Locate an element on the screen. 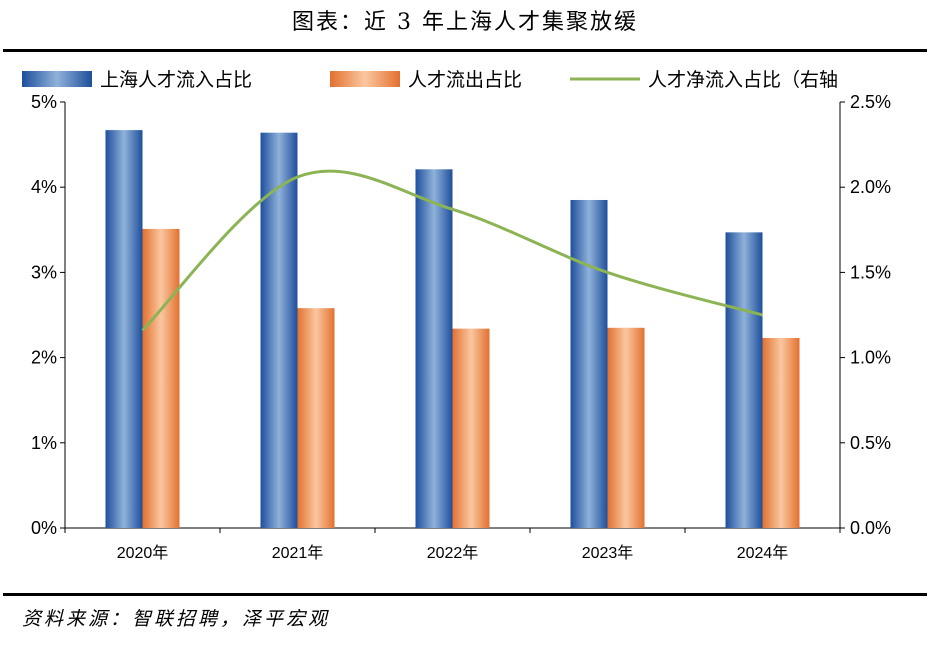 Image resolution: width=930 pixels, height=648 pixels. legend-swatch-inflow is located at coordinates (57, 79).